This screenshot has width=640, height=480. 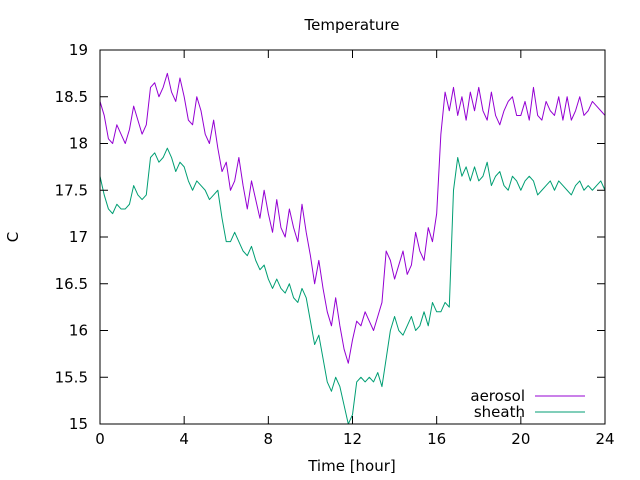 I want to click on chart-title: Temperature, so click(x=351, y=25).